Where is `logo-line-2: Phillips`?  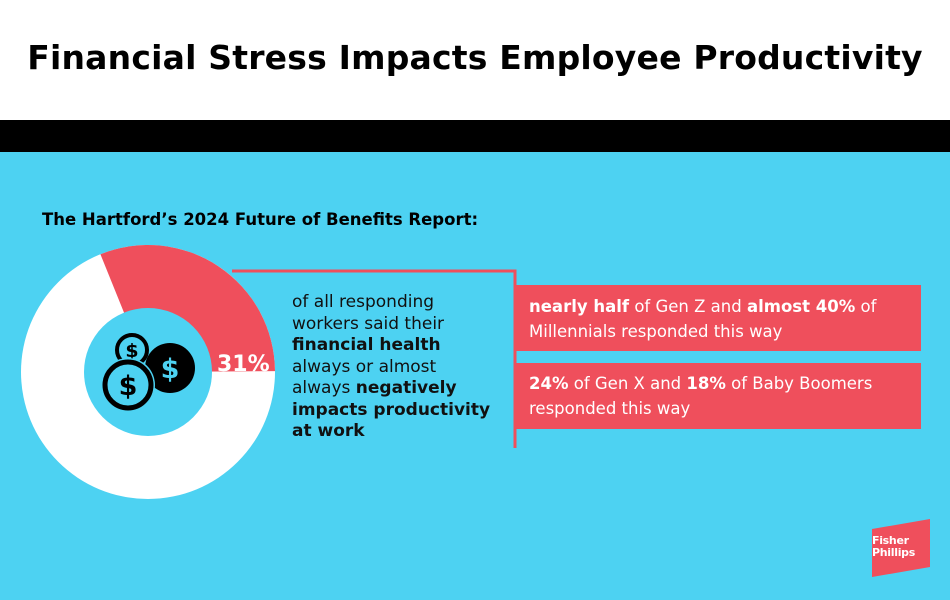
logo-line-2: Phillips is located at coordinates (893, 552).